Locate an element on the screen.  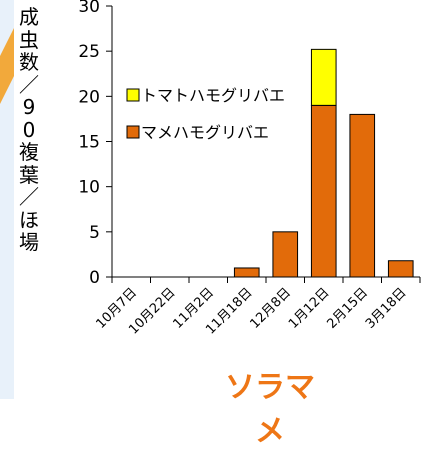
y-axis-label-char: 虫 is located at coordinates (29, 39).